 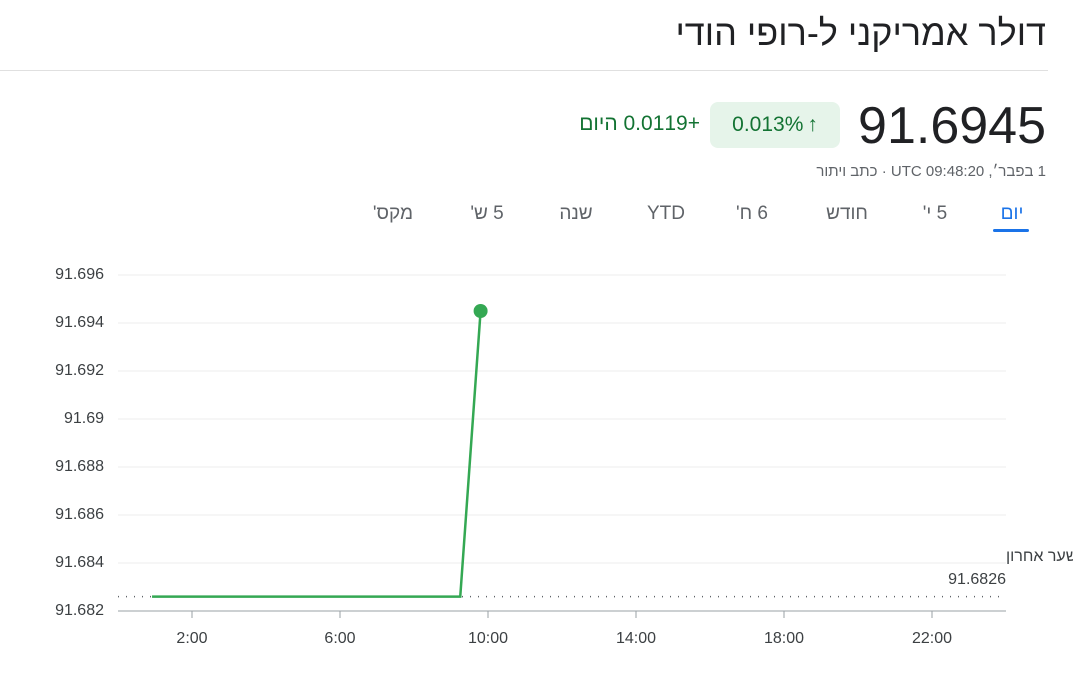 What do you see at coordinates (79, 274) in the screenshot?
I see `y-tick-label: 91.696` at bounding box center [79, 274].